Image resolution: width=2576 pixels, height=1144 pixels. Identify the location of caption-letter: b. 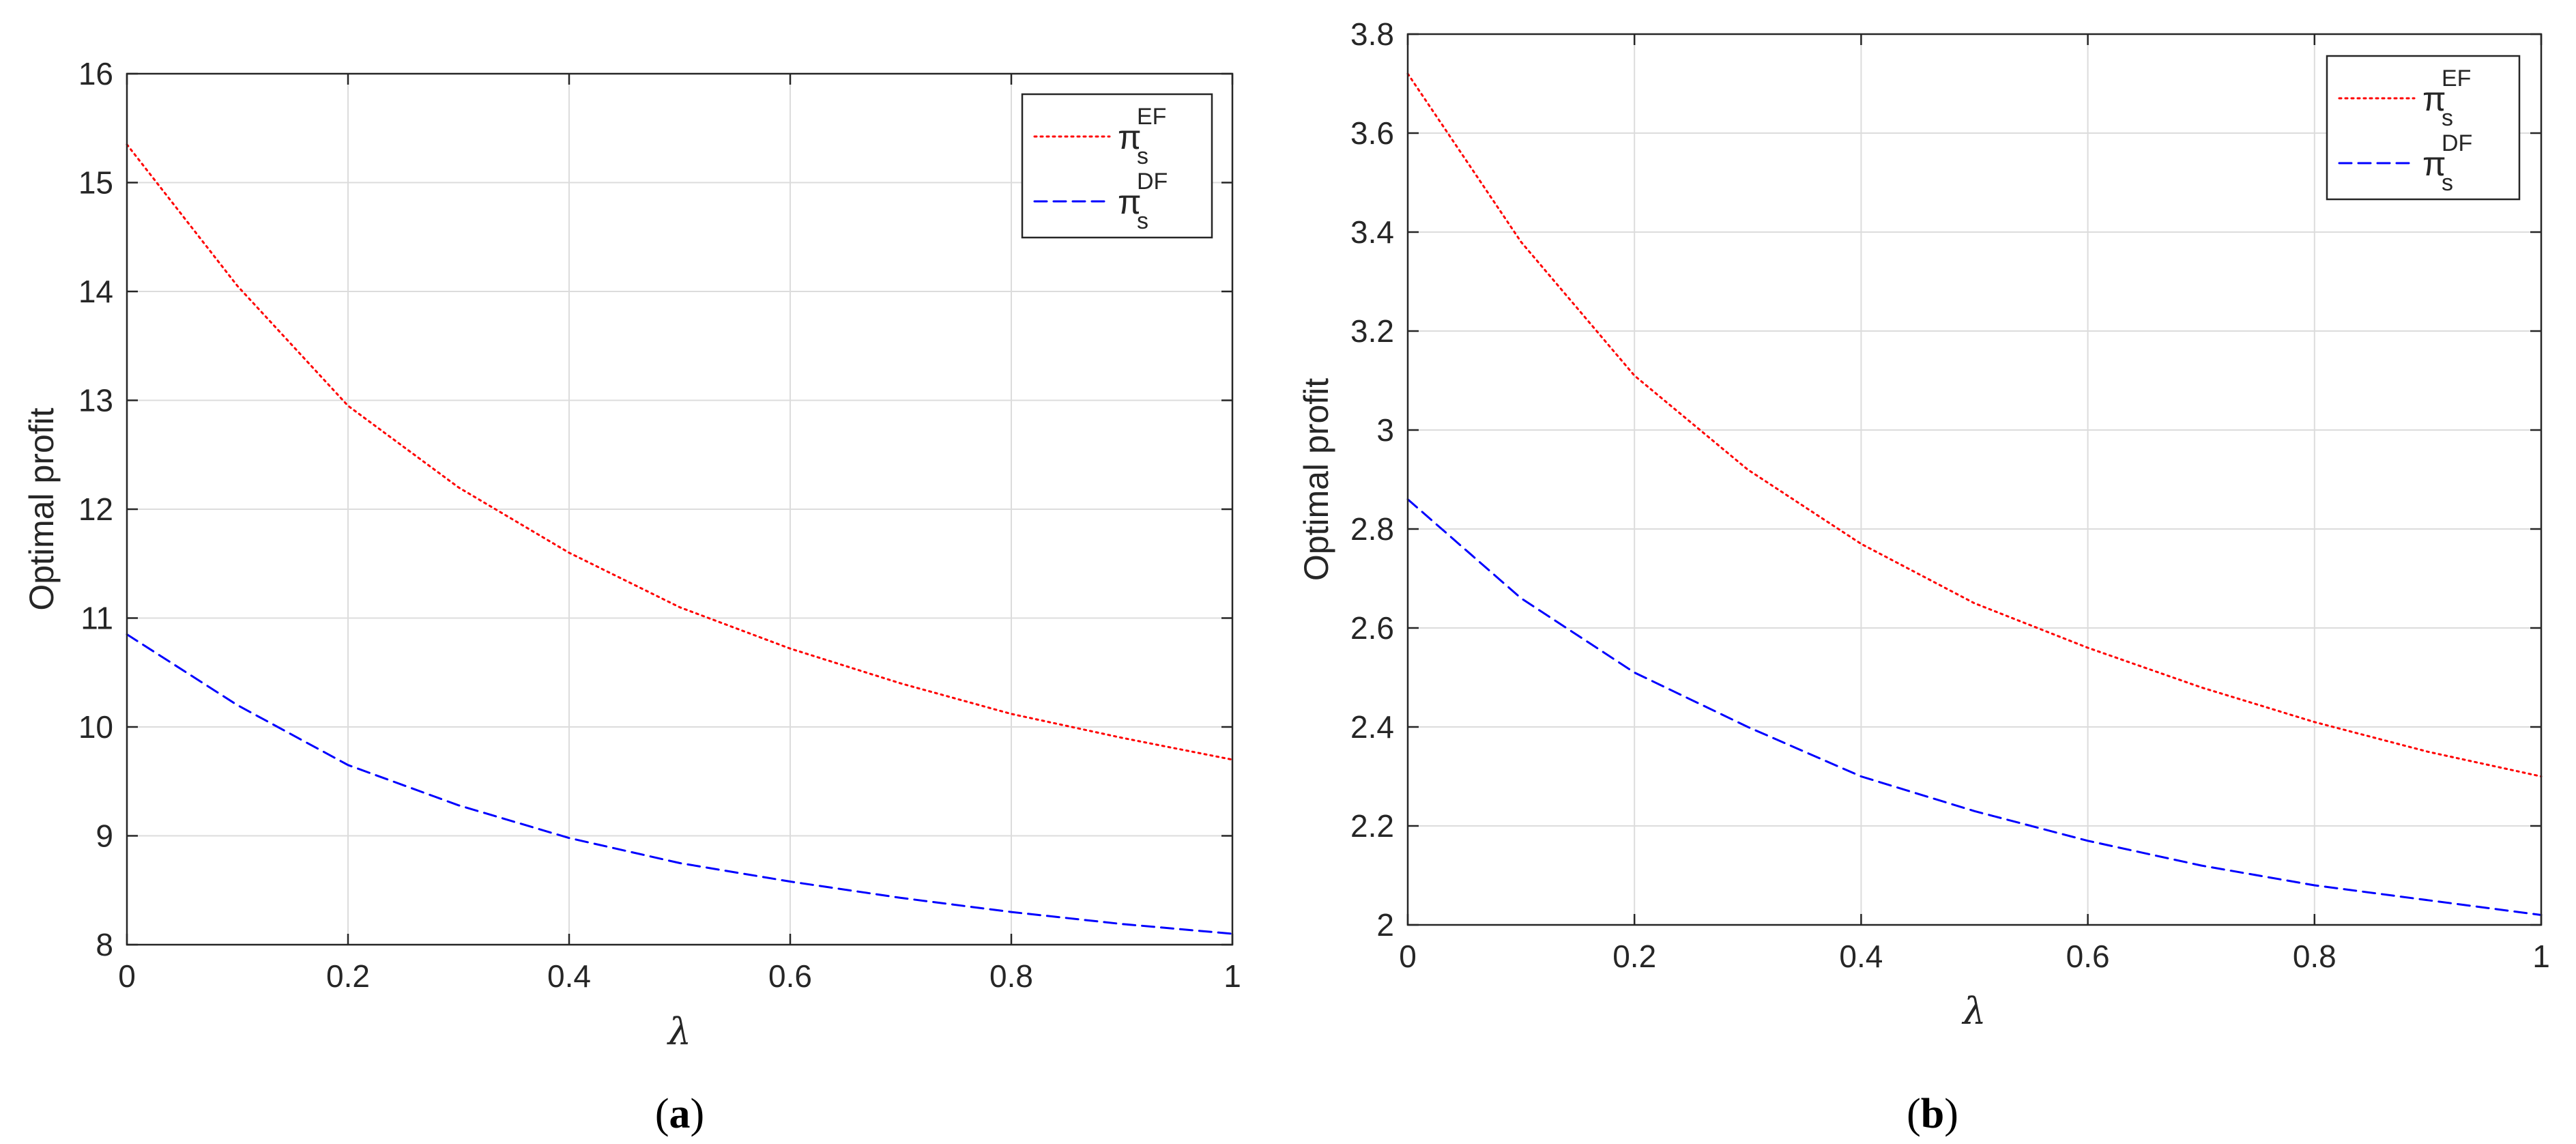
(1932, 1114).